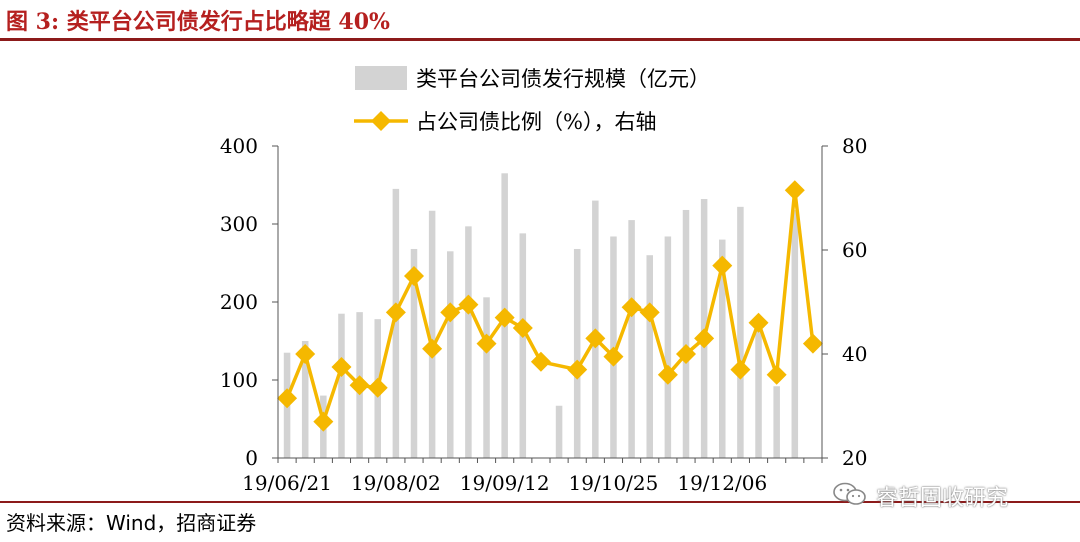 The height and width of the screenshot is (542, 1080). I want to click on right-tick-label: 60, so click(854, 250).